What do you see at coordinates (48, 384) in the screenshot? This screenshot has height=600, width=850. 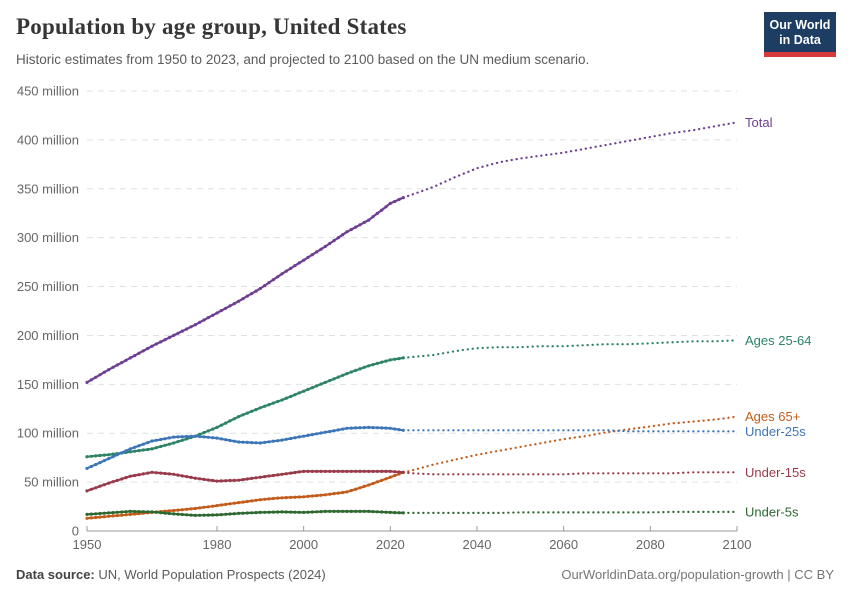 I see `y-axis-label: 150 million` at bounding box center [48, 384].